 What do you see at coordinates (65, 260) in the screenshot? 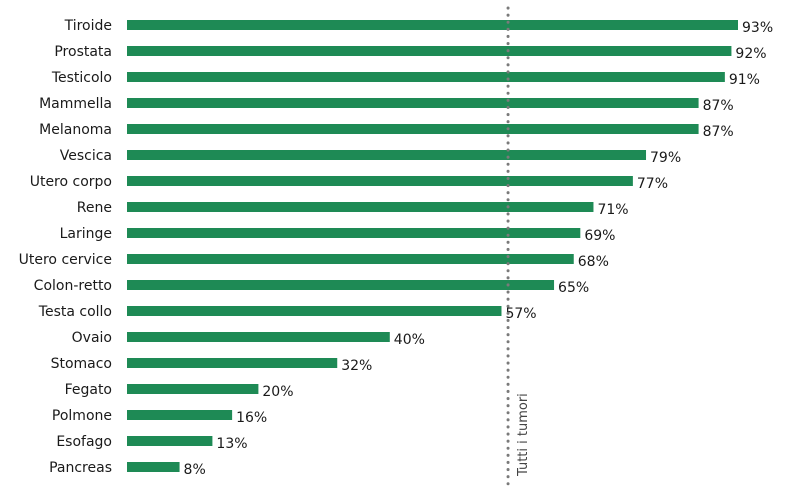
I see `category-label: Utero cervice` at bounding box center [65, 260].